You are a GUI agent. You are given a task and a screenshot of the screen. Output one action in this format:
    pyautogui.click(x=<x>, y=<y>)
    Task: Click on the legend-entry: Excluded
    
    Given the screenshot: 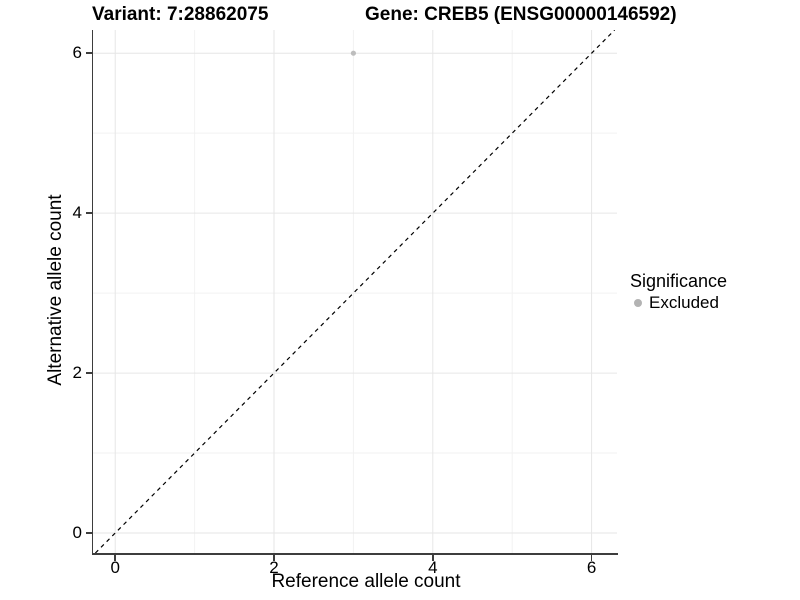 What is the action you would take?
    pyautogui.click(x=678, y=303)
    